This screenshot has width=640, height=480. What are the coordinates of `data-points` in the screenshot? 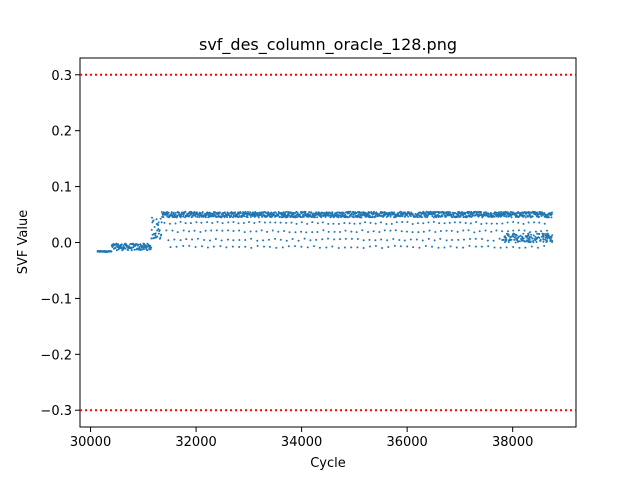 It's located at (325, 231).